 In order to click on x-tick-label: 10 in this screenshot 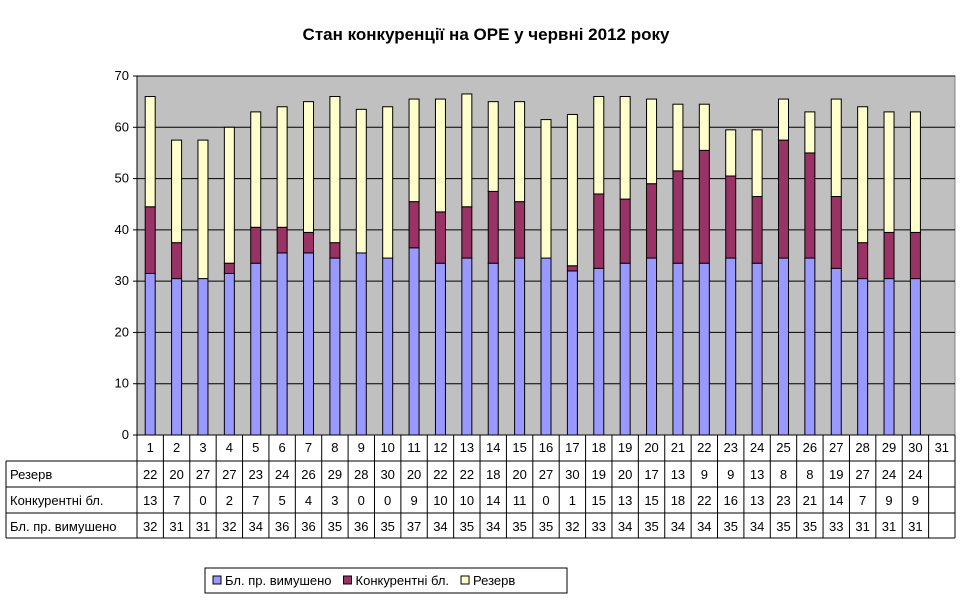, I will do `click(387, 447)`.